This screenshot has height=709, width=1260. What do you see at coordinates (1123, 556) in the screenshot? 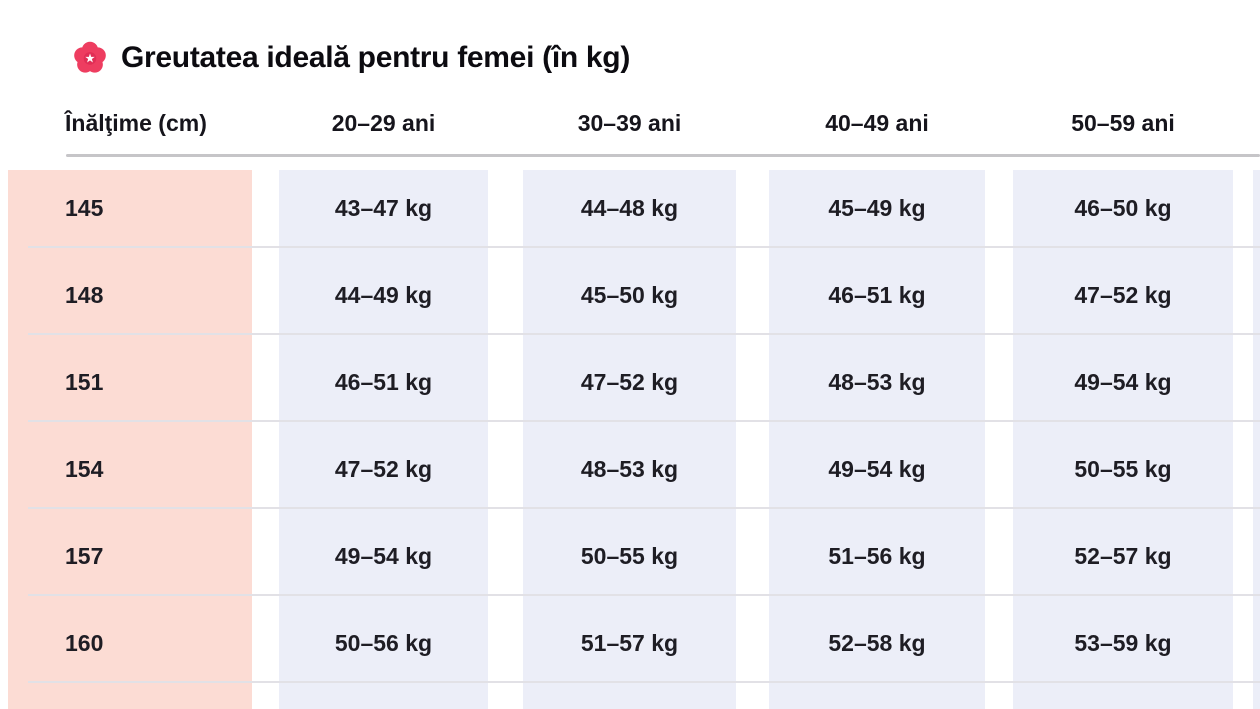
I see `weight-range-cell: 52–57 kg` at bounding box center [1123, 556].